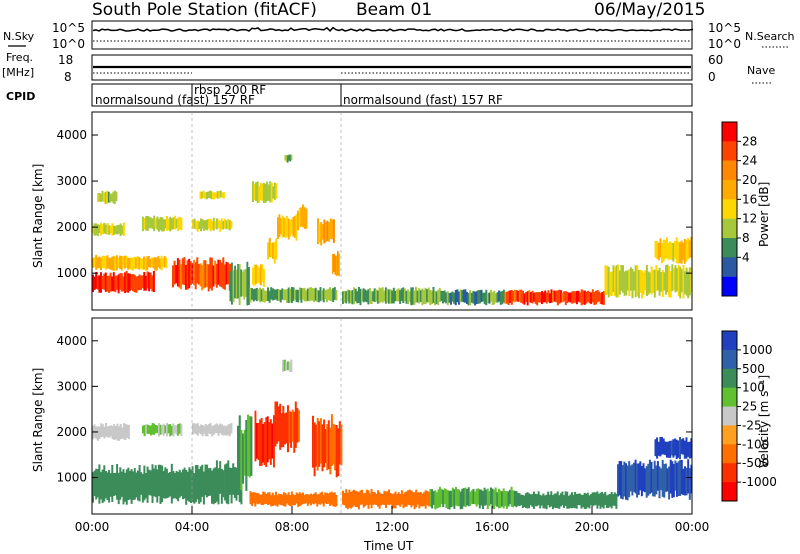 The image size is (800, 554). What do you see at coordinates (71, 386) in the screenshot?
I see `y-tick-label: 3000` at bounding box center [71, 386].